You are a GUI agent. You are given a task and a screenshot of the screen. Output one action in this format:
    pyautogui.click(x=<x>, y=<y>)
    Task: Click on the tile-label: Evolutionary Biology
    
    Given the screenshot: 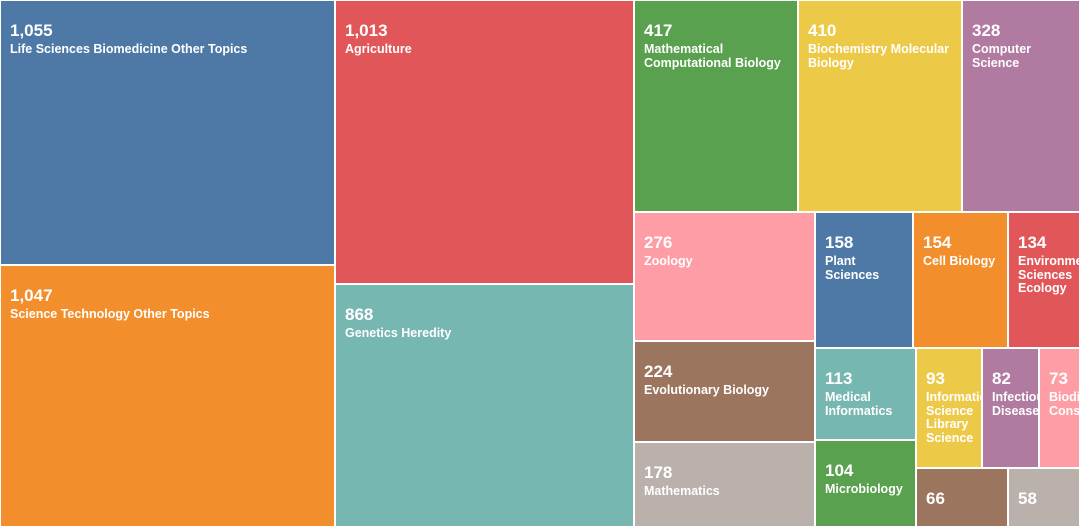 What is the action you would take?
    pyautogui.click(x=707, y=390)
    